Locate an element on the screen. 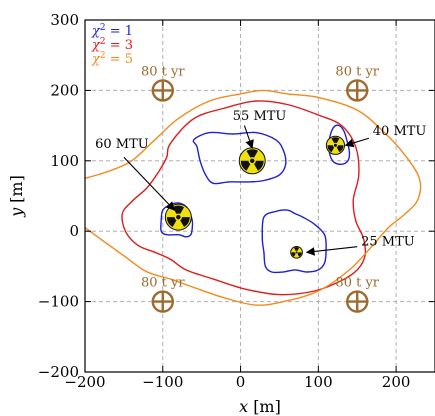  y-axis-unit: [m] is located at coordinates (16, 189).